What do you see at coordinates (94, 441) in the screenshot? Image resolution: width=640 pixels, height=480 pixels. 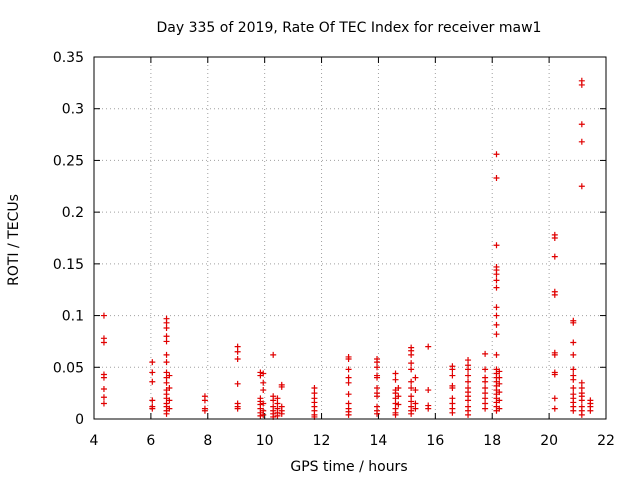 I see `x-tick-label: 4` at bounding box center [94, 441].